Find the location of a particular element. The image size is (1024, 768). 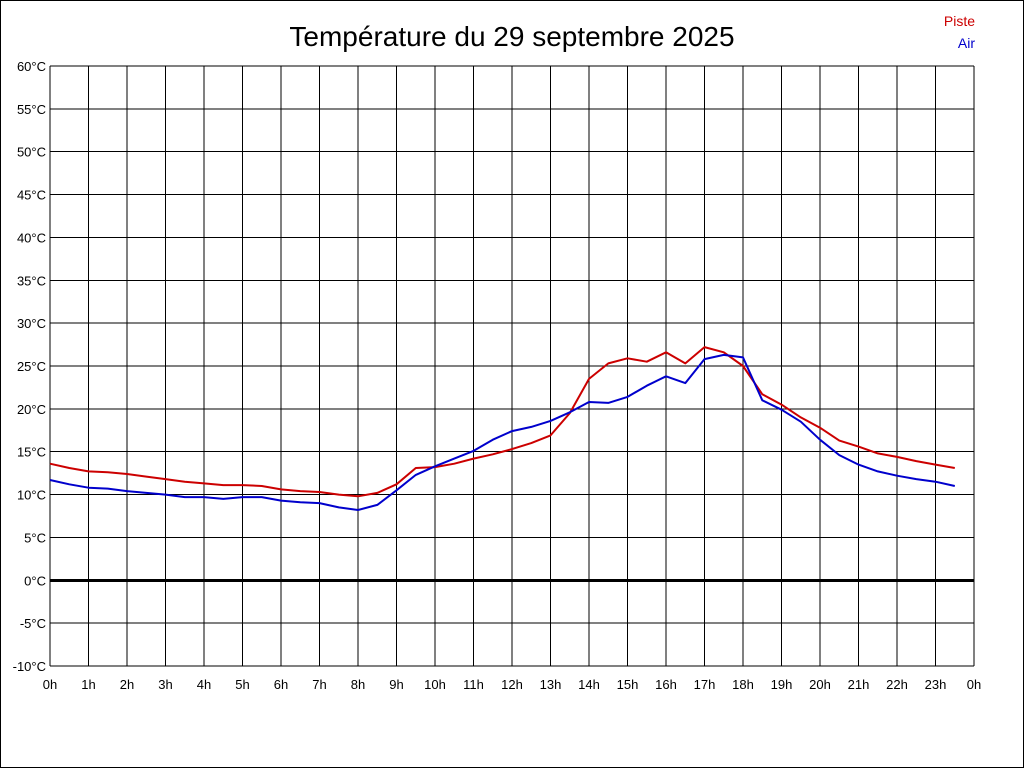

x-tick-label: 6h is located at coordinates (281, 684).